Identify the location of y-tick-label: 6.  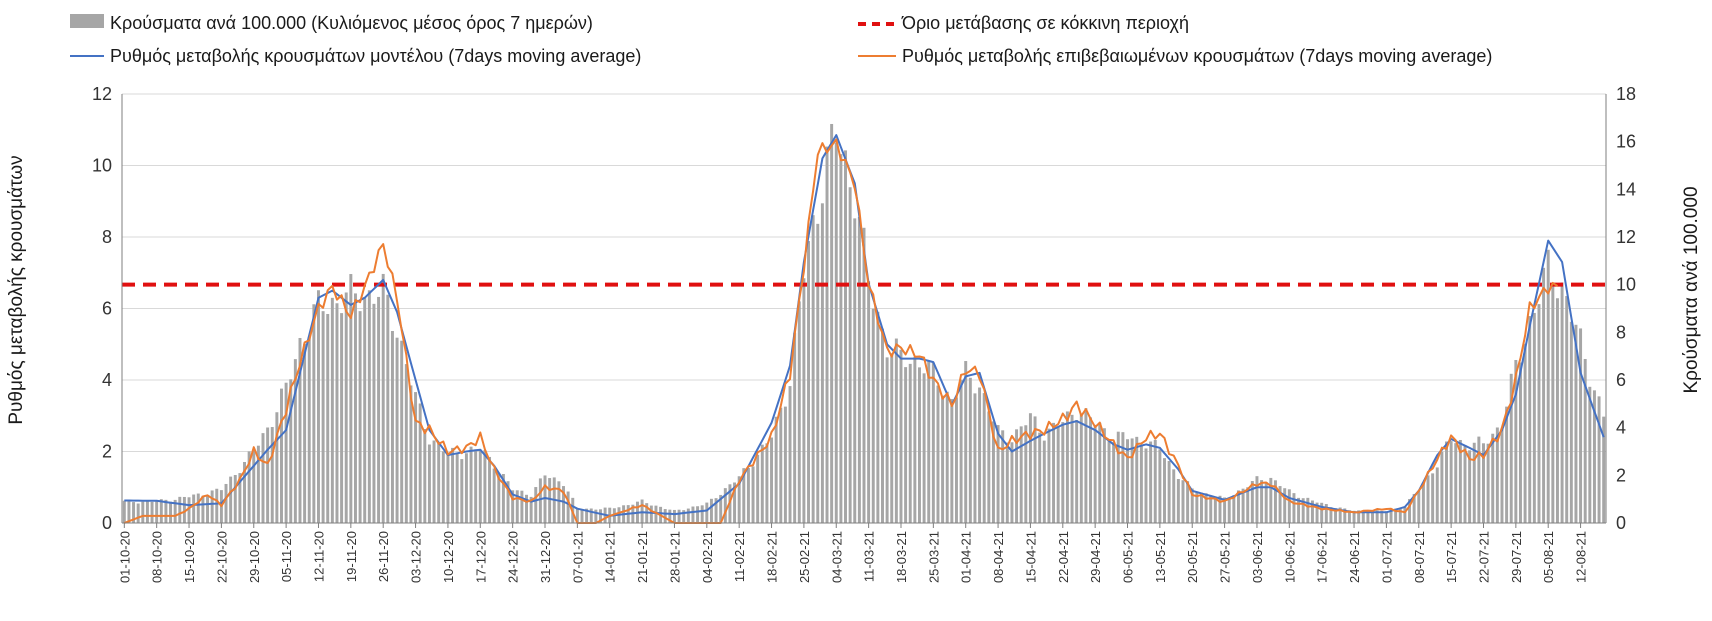
(107, 309).